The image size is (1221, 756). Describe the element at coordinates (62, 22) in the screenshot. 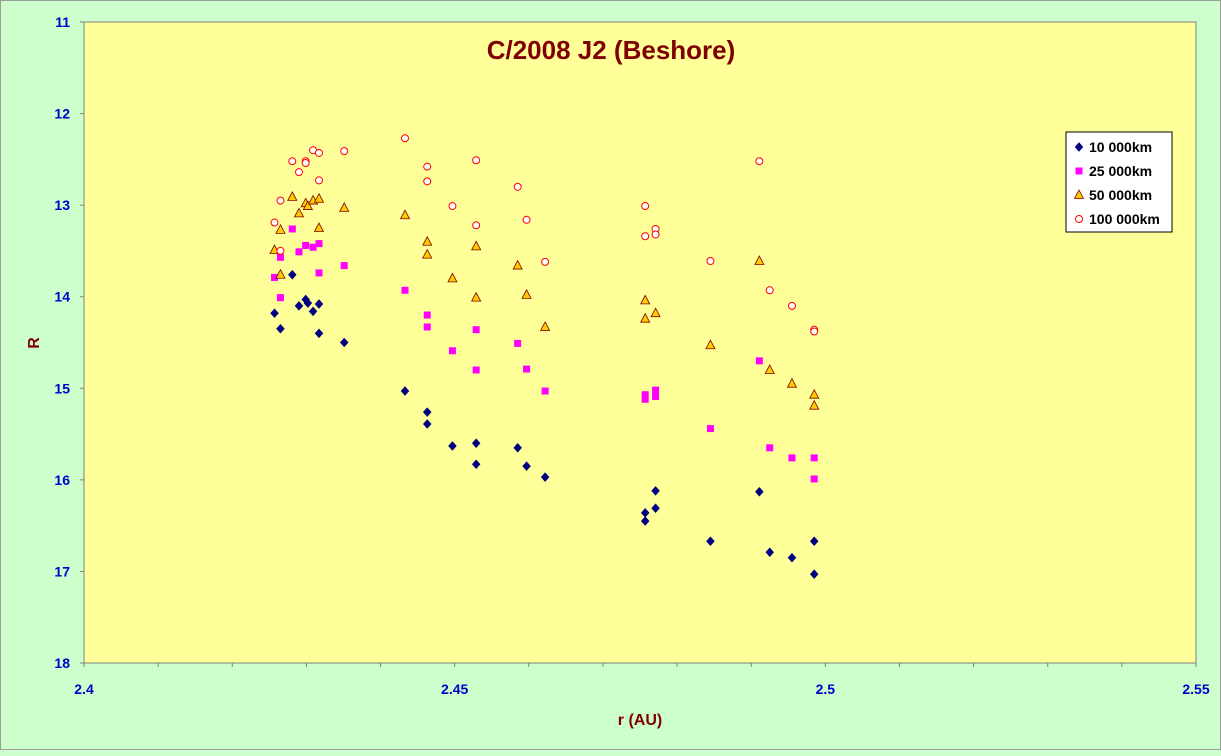

I see `y-tick-label: 11` at that location.